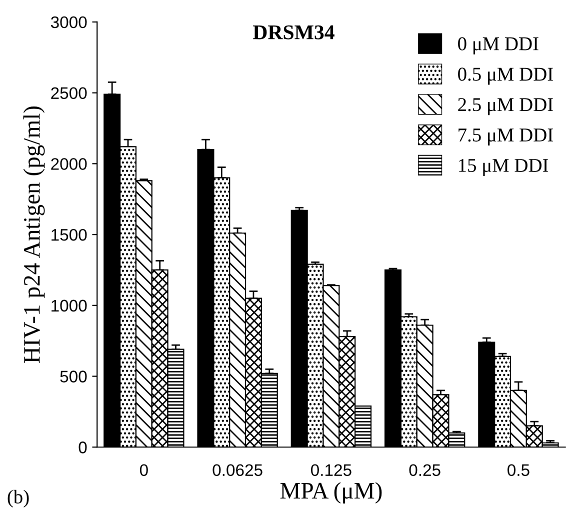  Describe the element at coordinates (69, 164) in the screenshot. I see `y-tick-label: 2000` at that location.